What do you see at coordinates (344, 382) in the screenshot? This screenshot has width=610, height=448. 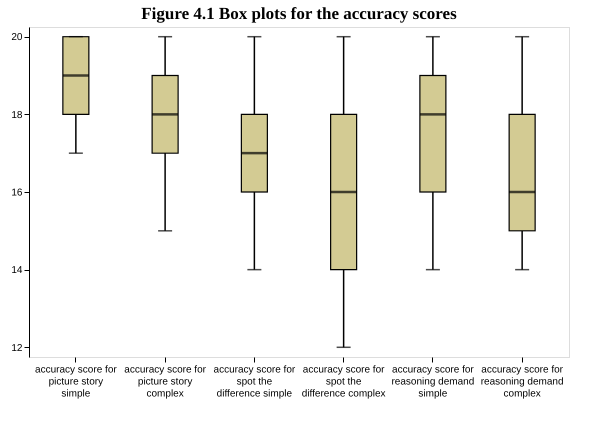 I see `x-tick-label: accuracy score for spot the difference complex` at bounding box center [344, 382].